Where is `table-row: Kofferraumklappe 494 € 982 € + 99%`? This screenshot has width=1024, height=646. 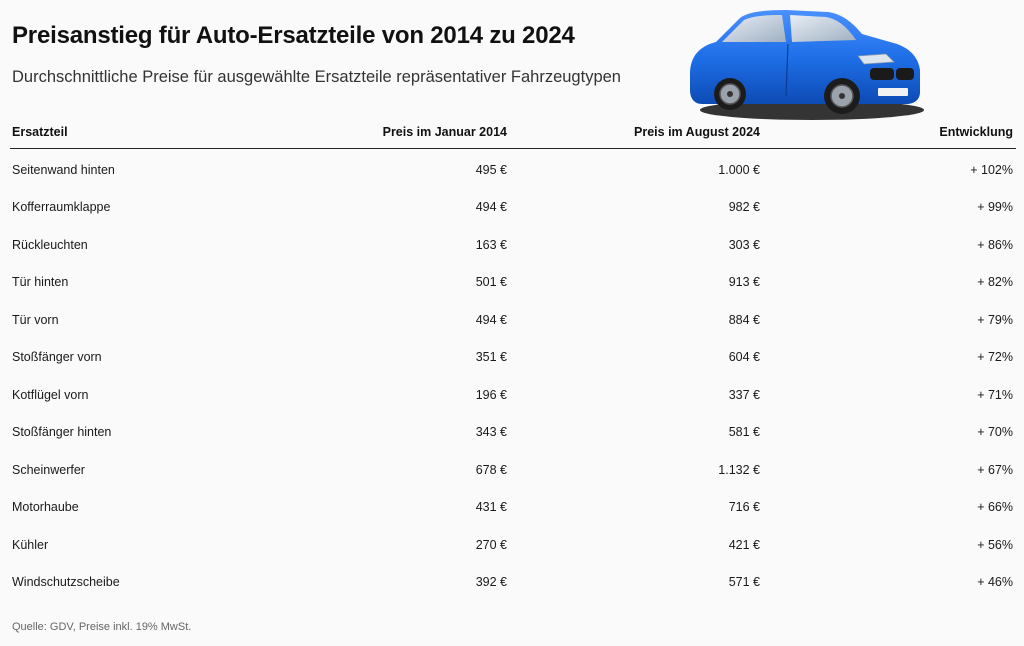 table-row: Kofferraumklappe 494 € 982 € + 99% is located at coordinates (513, 208).